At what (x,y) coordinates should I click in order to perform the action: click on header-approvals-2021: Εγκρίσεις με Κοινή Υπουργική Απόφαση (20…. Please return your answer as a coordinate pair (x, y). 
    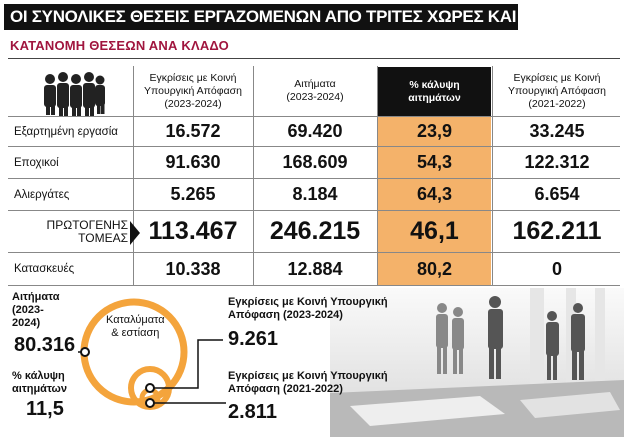
    Looking at the image, I should click on (557, 90).